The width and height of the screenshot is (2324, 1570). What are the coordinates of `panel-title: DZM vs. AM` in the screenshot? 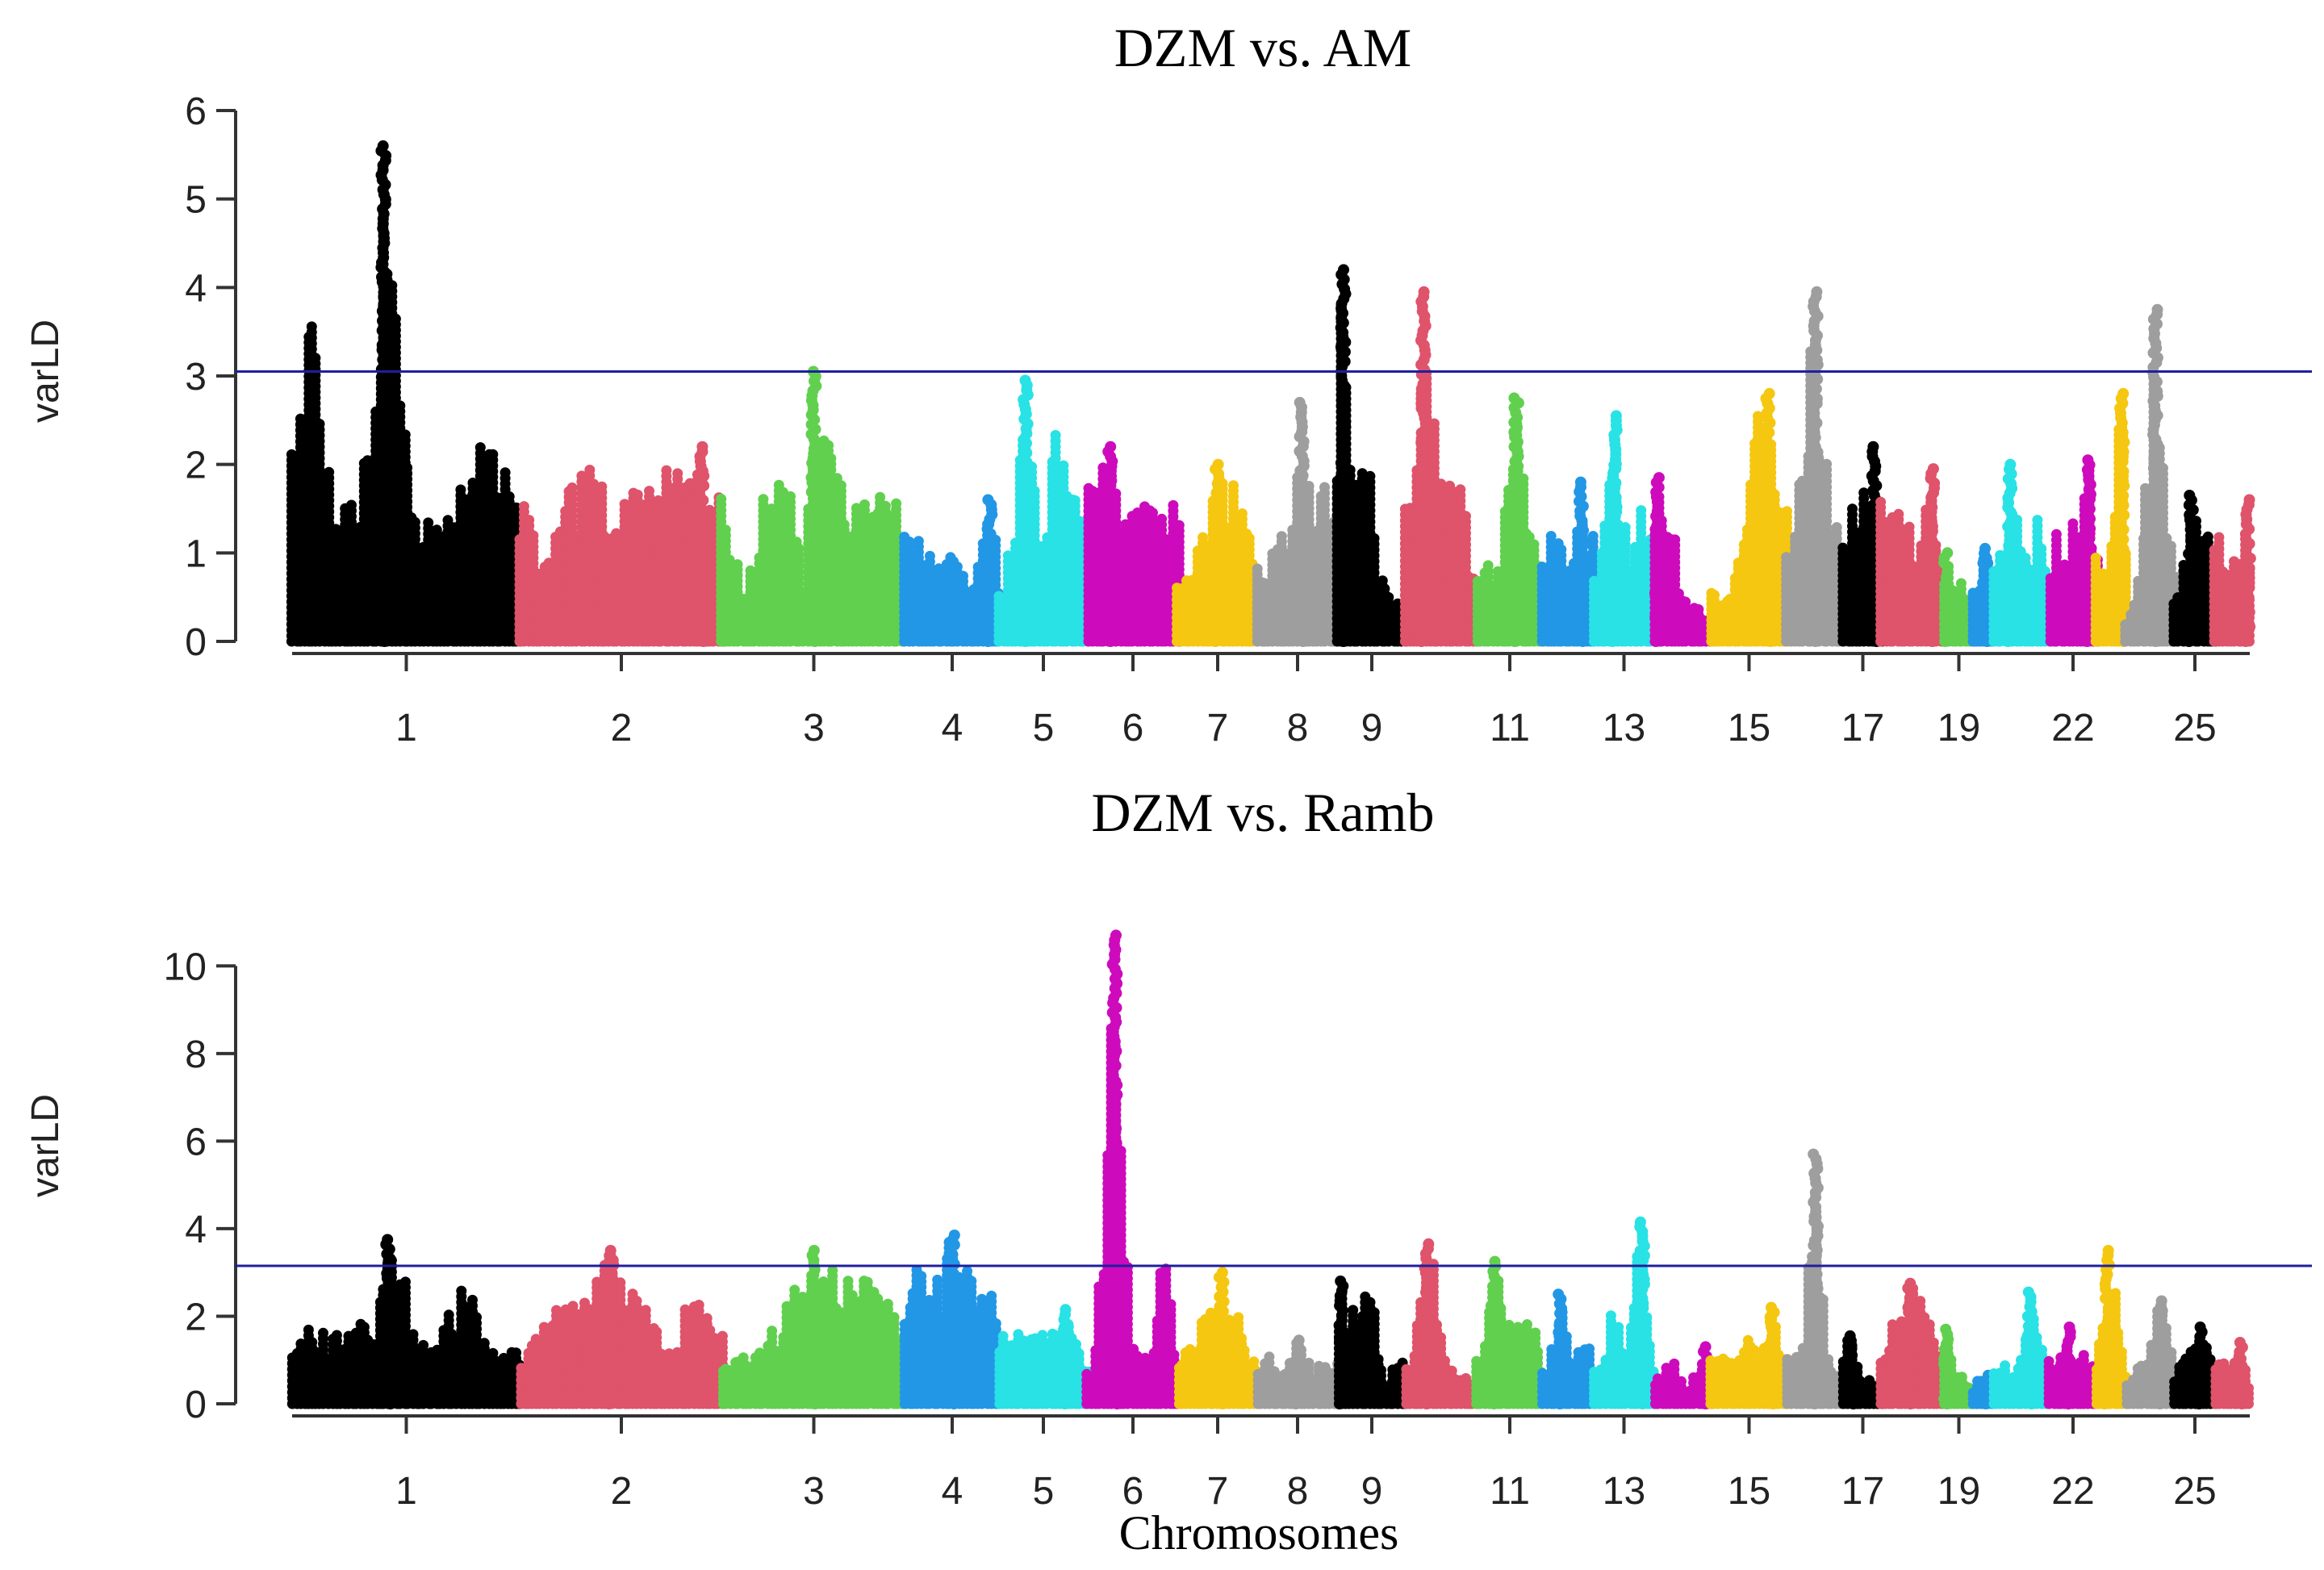 It's located at (1263, 47).